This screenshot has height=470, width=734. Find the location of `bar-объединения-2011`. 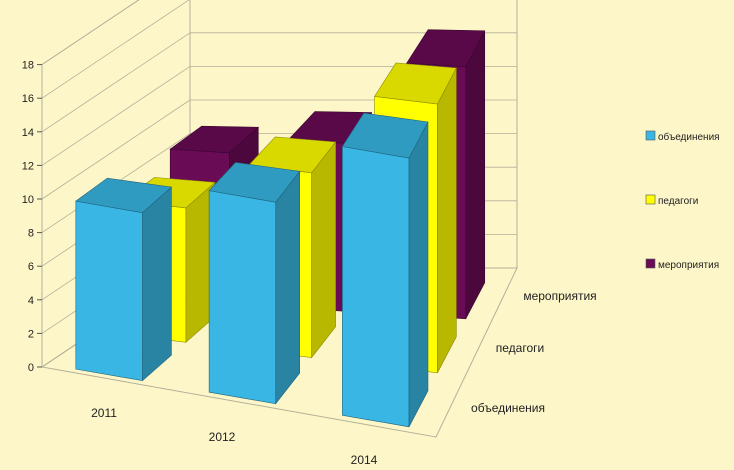

bar-объединения-2011 is located at coordinates (124, 279).